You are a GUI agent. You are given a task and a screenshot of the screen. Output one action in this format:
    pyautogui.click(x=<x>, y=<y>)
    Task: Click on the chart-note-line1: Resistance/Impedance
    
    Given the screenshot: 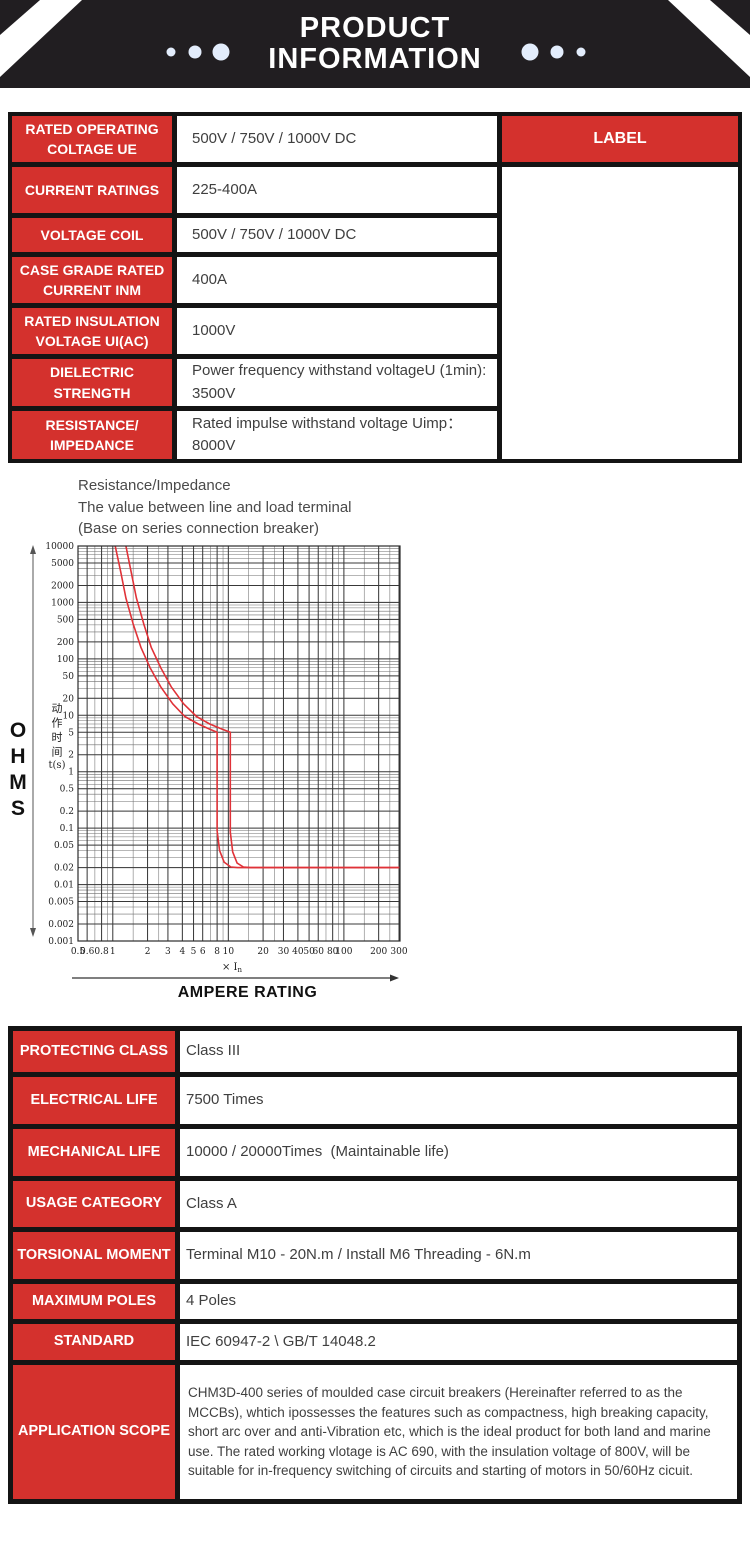 What is the action you would take?
    pyautogui.click(x=154, y=485)
    